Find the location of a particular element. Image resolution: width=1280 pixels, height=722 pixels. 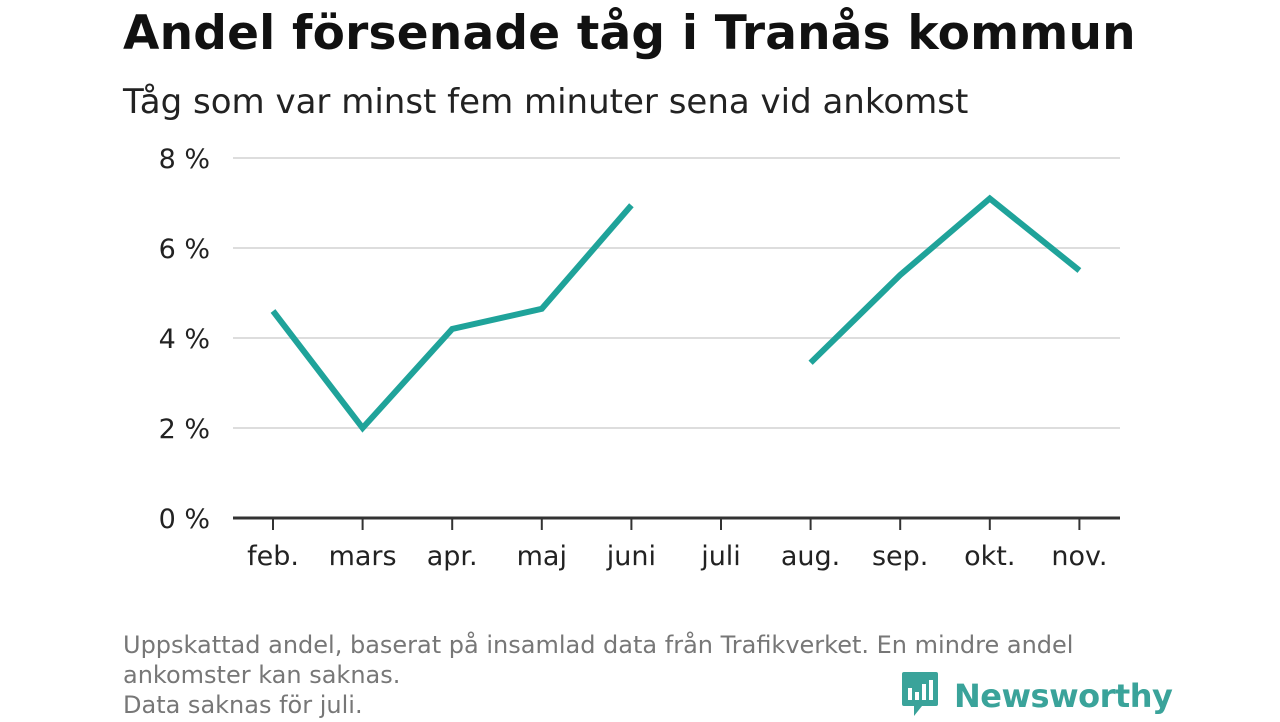

x-tick-label: okt. is located at coordinates (989, 556).